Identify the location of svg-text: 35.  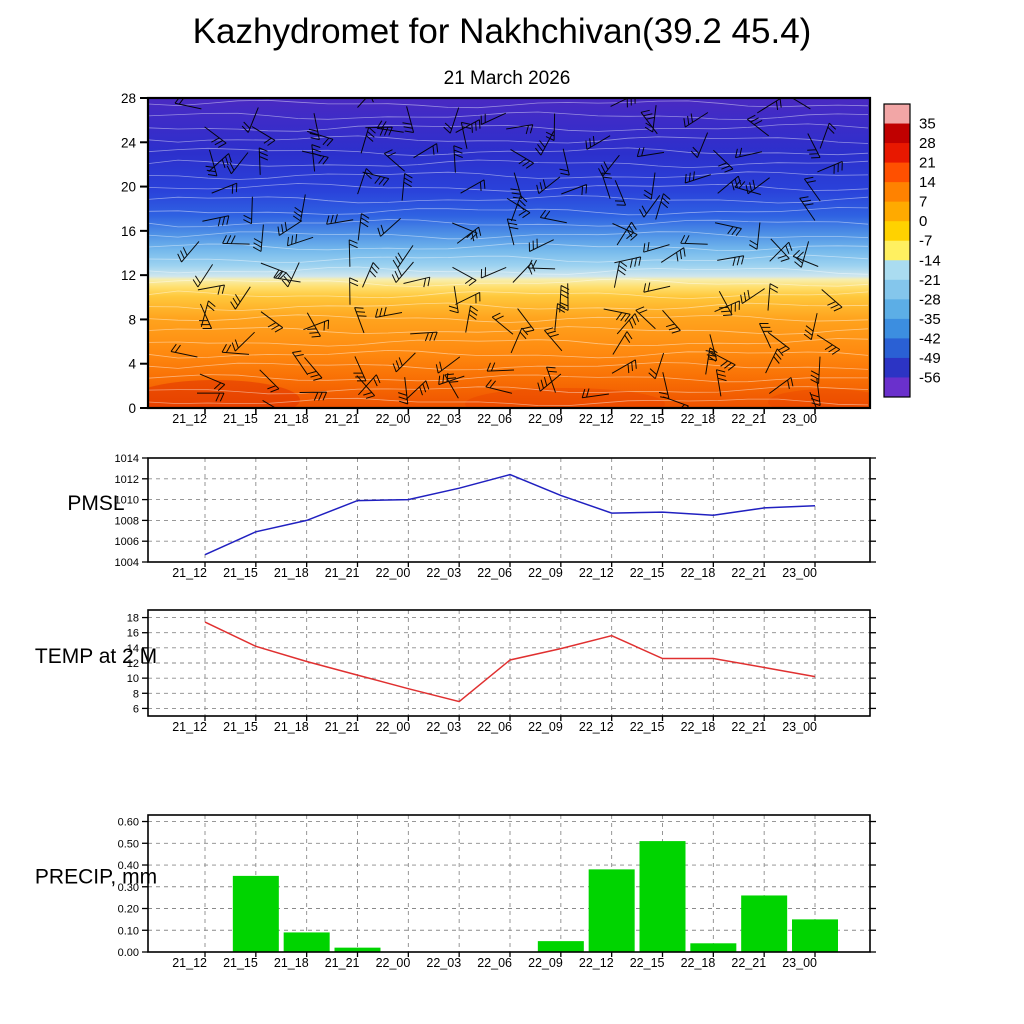
(927, 124).